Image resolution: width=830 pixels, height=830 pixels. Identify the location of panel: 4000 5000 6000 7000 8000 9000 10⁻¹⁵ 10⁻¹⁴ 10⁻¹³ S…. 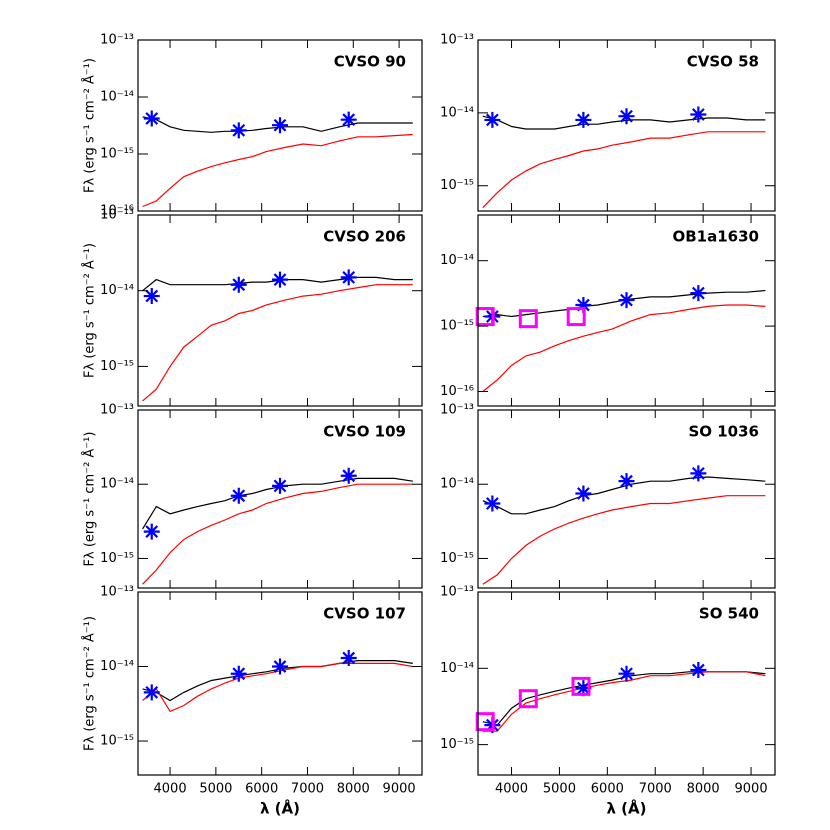
(608, 701).